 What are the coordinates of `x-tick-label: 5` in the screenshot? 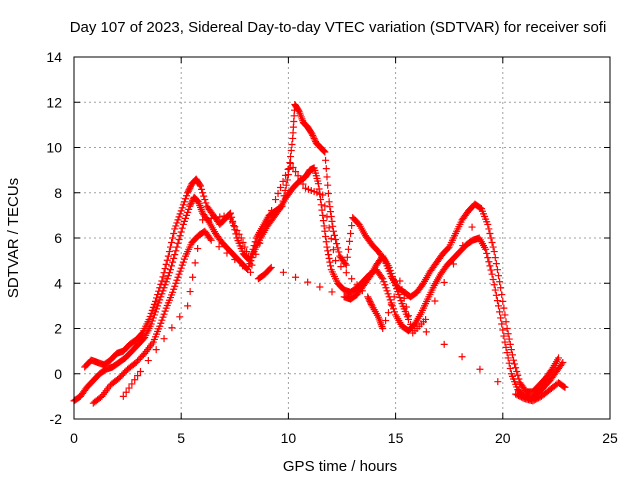 It's located at (181, 438).